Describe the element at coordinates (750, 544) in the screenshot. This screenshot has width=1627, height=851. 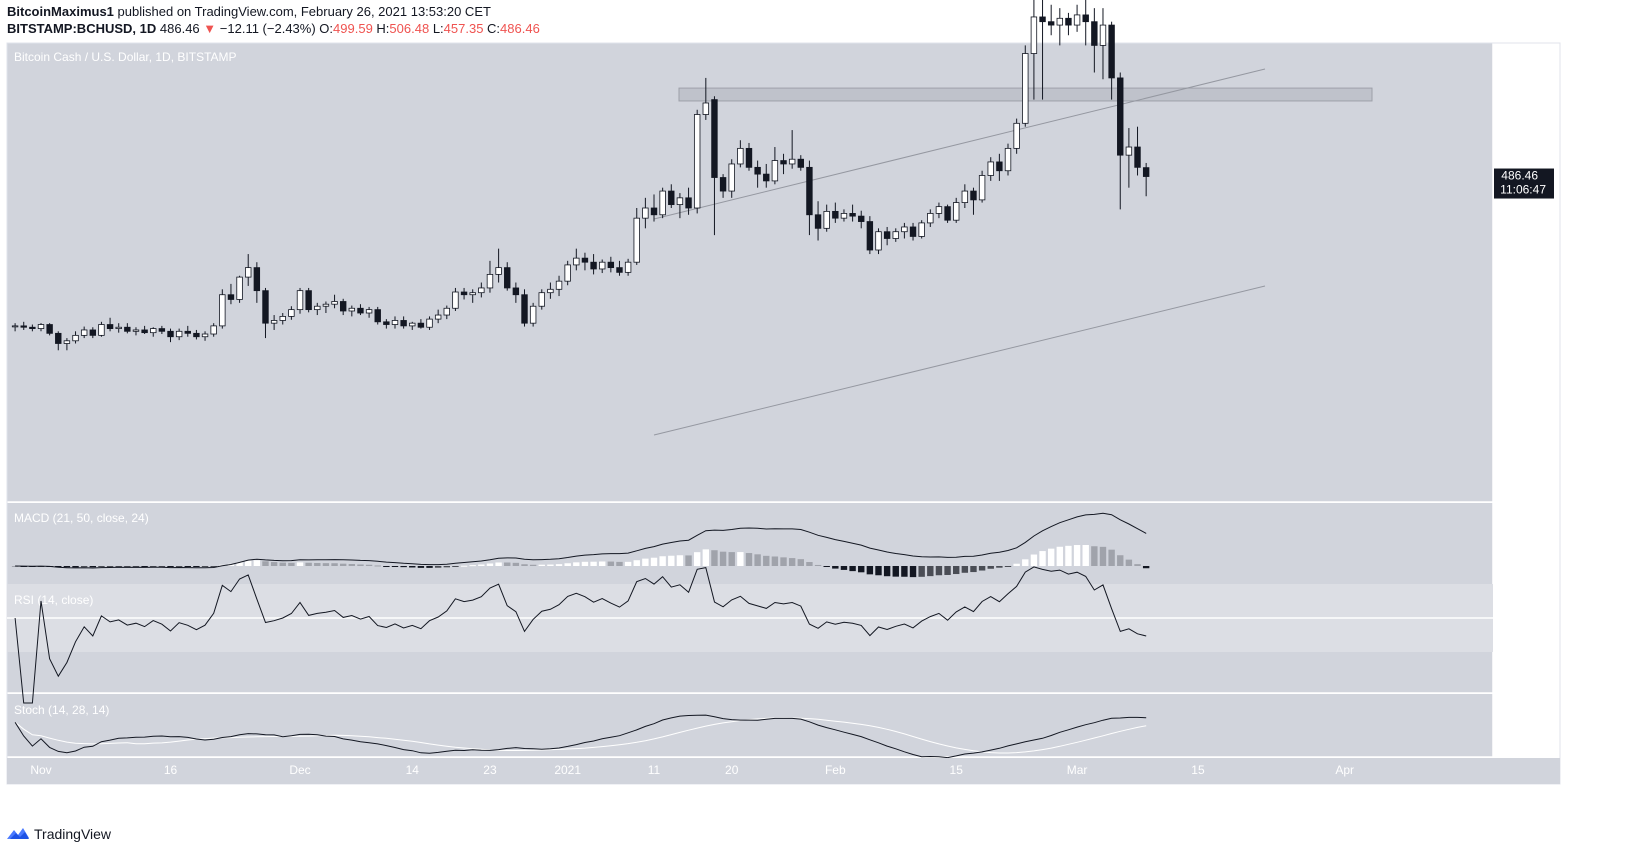
I see `pane-macd-bg` at that location.